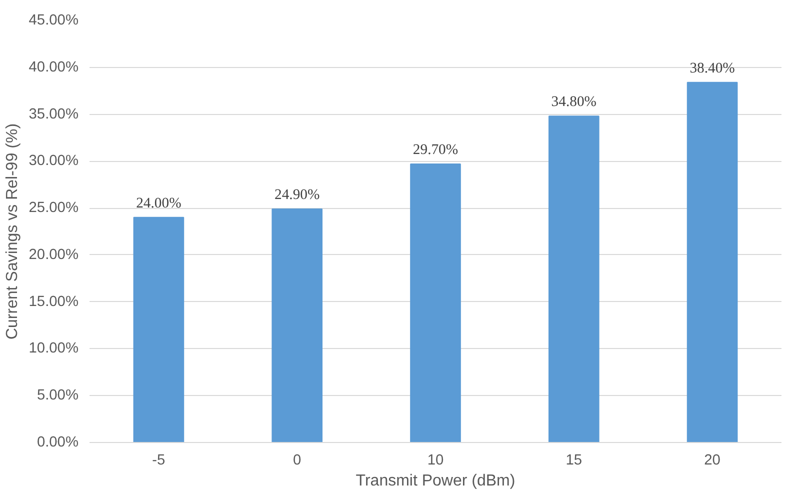 This screenshot has width=812, height=498. Describe the element at coordinates (53, 348) in the screenshot. I see `y-tick-label: 10.00%` at that location.